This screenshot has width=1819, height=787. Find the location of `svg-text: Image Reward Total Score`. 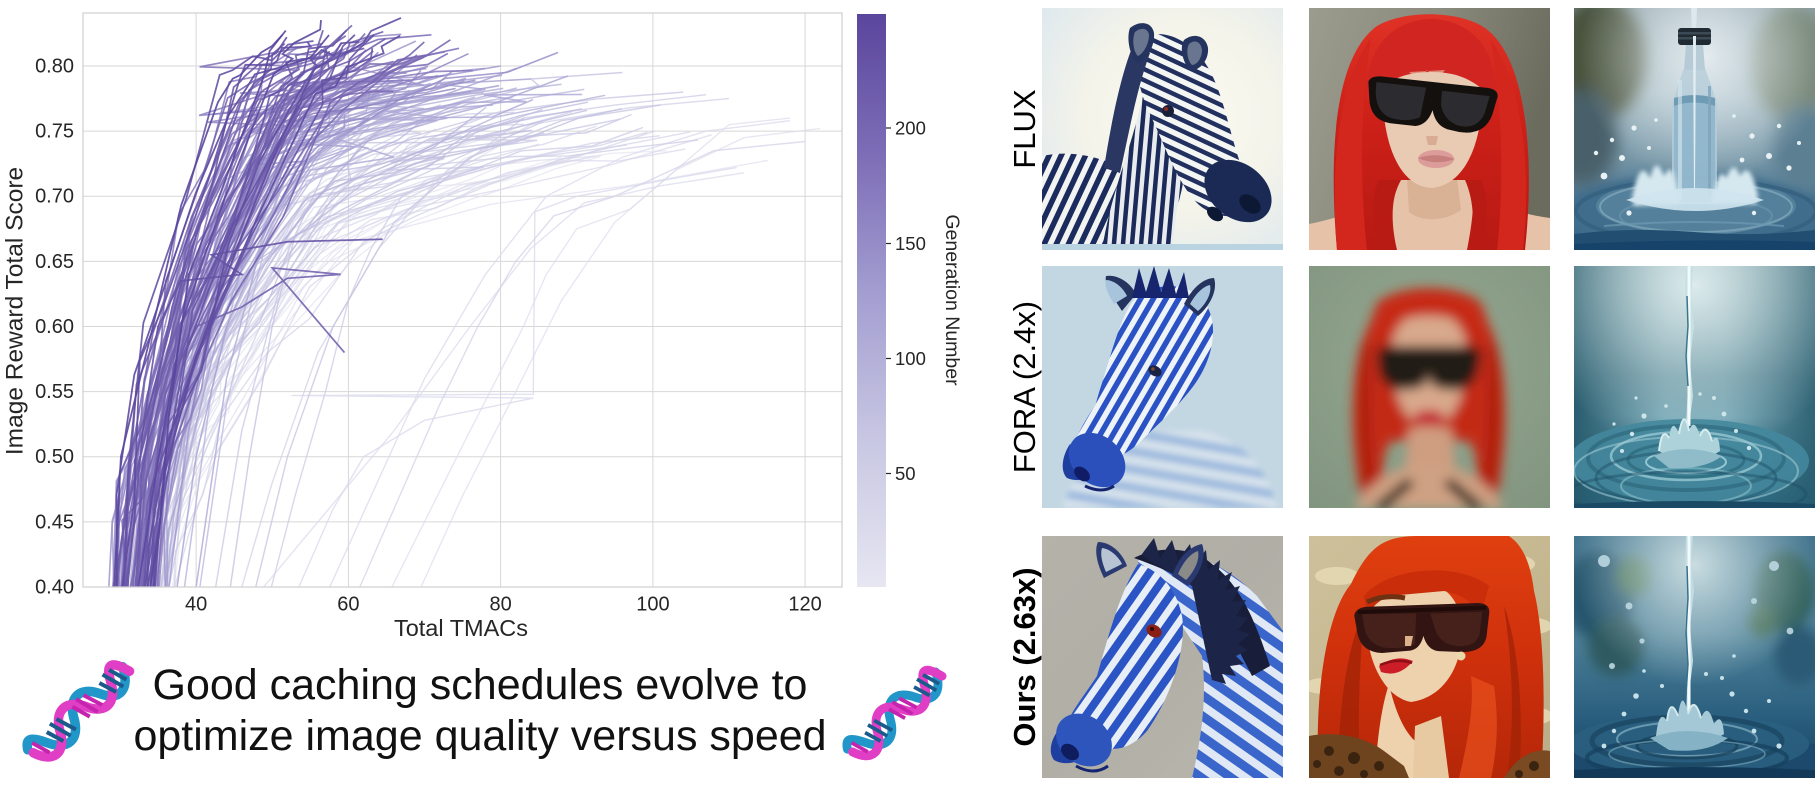

svg-text: Image Reward Total Score is located at coordinates (15, 311).